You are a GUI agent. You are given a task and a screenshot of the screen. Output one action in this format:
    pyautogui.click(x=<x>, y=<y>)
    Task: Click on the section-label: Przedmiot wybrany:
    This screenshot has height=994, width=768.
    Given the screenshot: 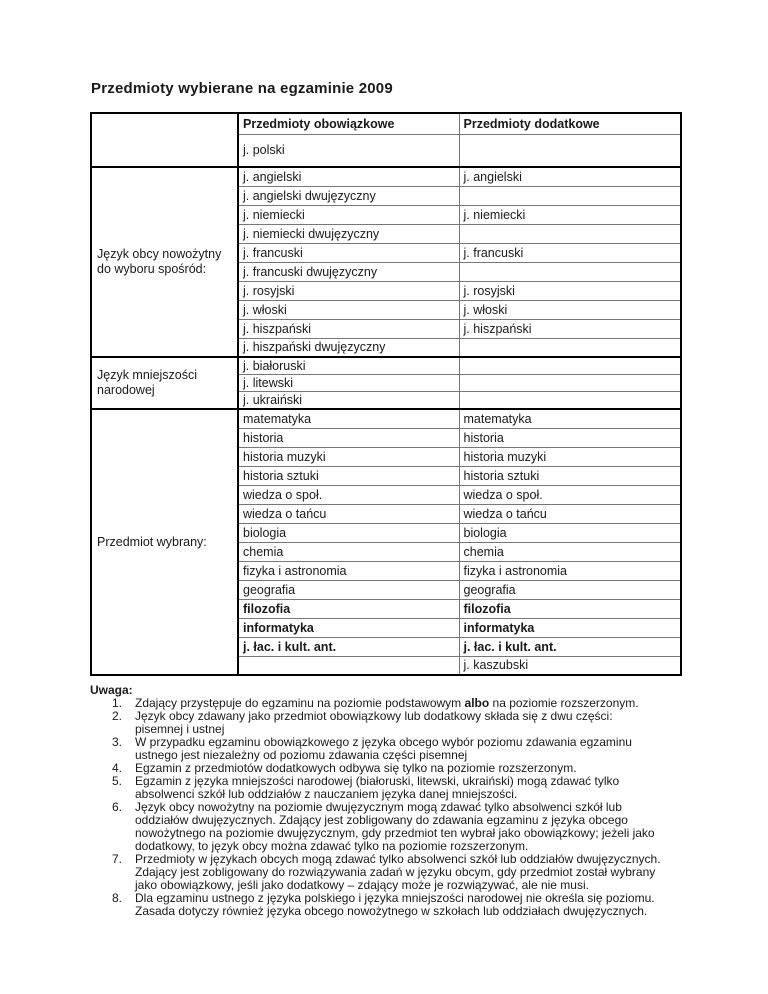 What is the action you would take?
    pyautogui.click(x=164, y=542)
    